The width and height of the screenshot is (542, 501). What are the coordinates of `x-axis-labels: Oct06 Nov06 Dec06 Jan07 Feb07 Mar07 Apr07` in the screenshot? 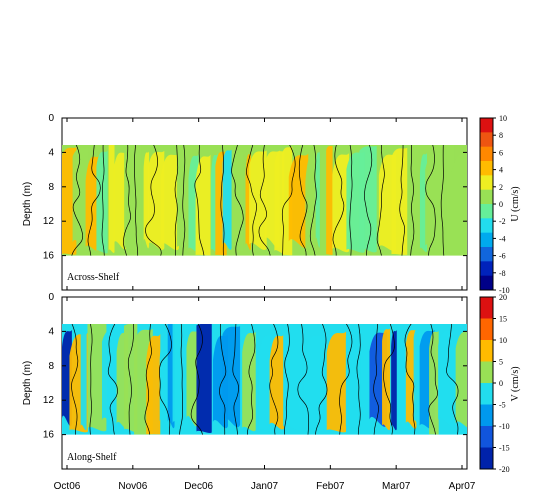 It's located at (265, 486).